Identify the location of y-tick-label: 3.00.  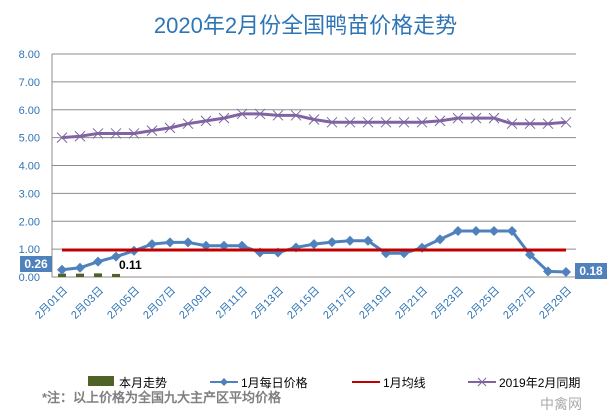
(29, 194).